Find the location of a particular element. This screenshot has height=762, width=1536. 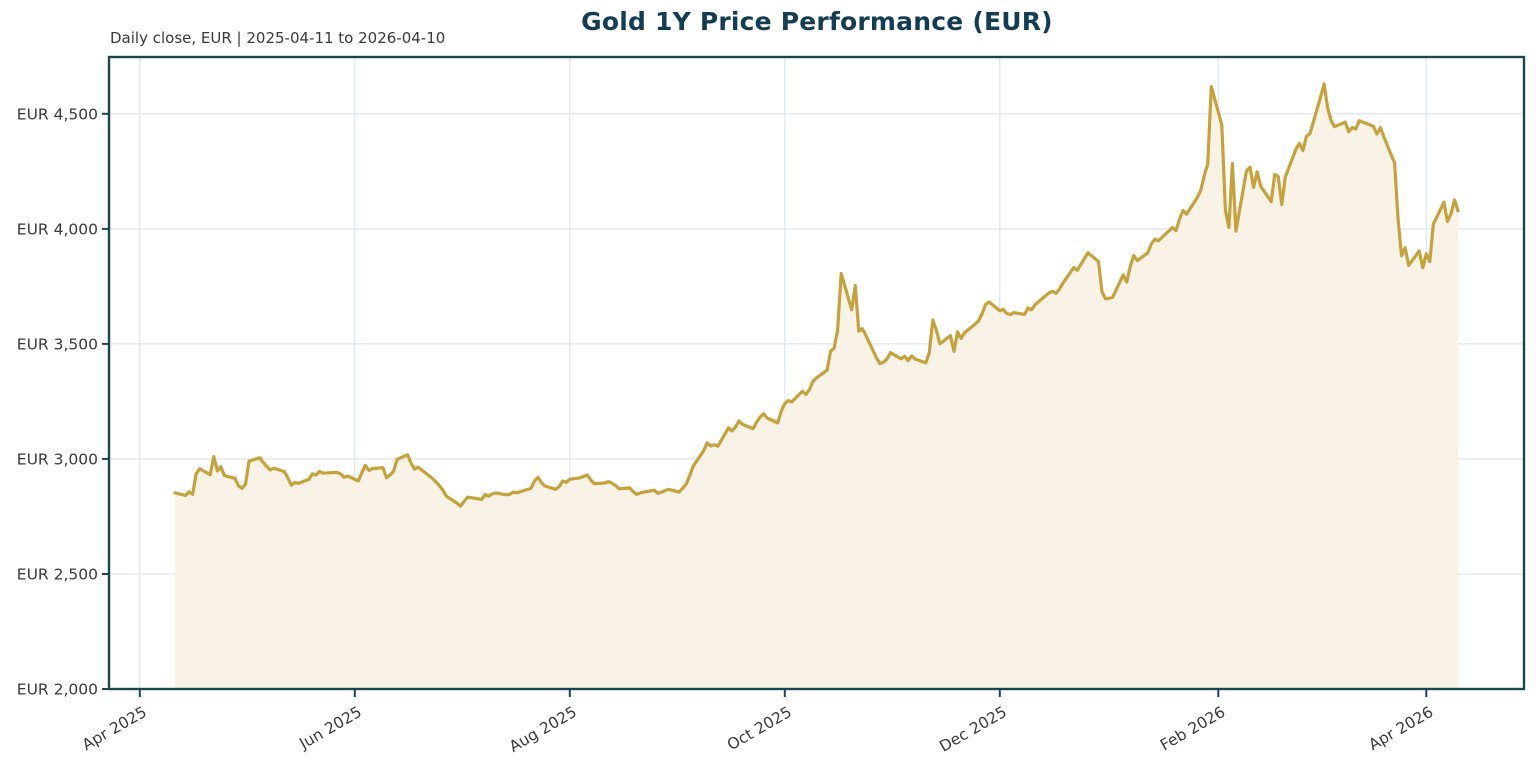

y-tick-label: EUR 2,500 is located at coordinates (57, 575).